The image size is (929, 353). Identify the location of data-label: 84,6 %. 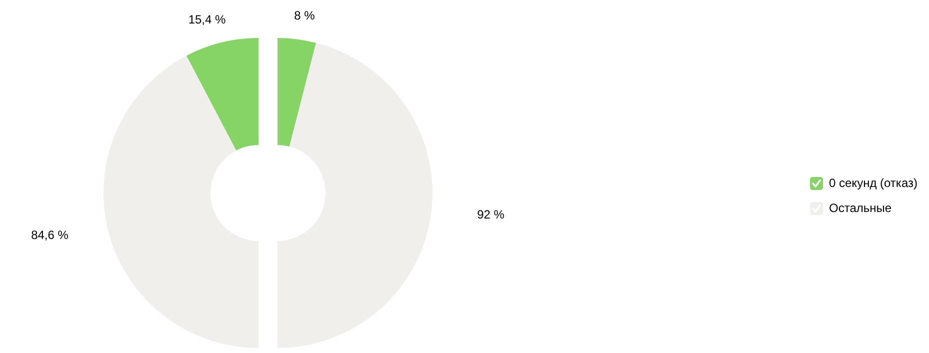
(50, 235).